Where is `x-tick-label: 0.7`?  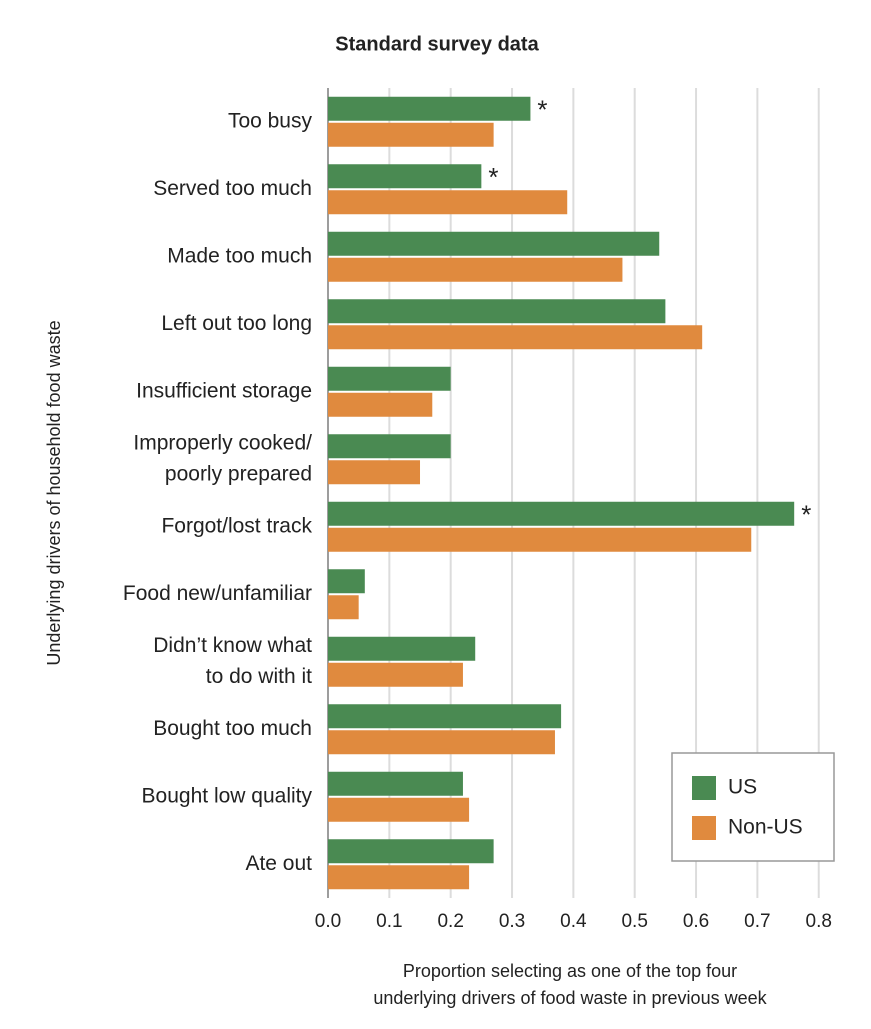 x-tick-label: 0.7 is located at coordinates (757, 921).